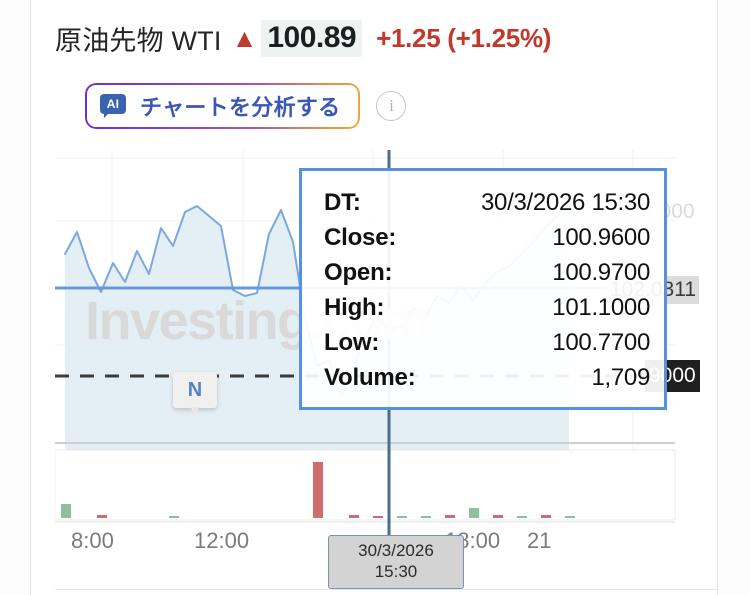 This screenshot has width=750, height=595. I want to click on tooltip-row: Close: 100.9600, so click(487, 237).